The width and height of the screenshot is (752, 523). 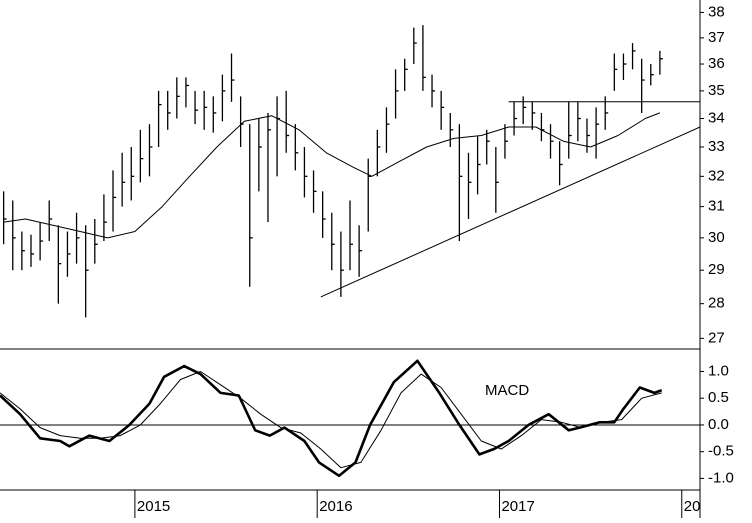 I want to click on y-tick-label: 28, so click(x=716, y=303).